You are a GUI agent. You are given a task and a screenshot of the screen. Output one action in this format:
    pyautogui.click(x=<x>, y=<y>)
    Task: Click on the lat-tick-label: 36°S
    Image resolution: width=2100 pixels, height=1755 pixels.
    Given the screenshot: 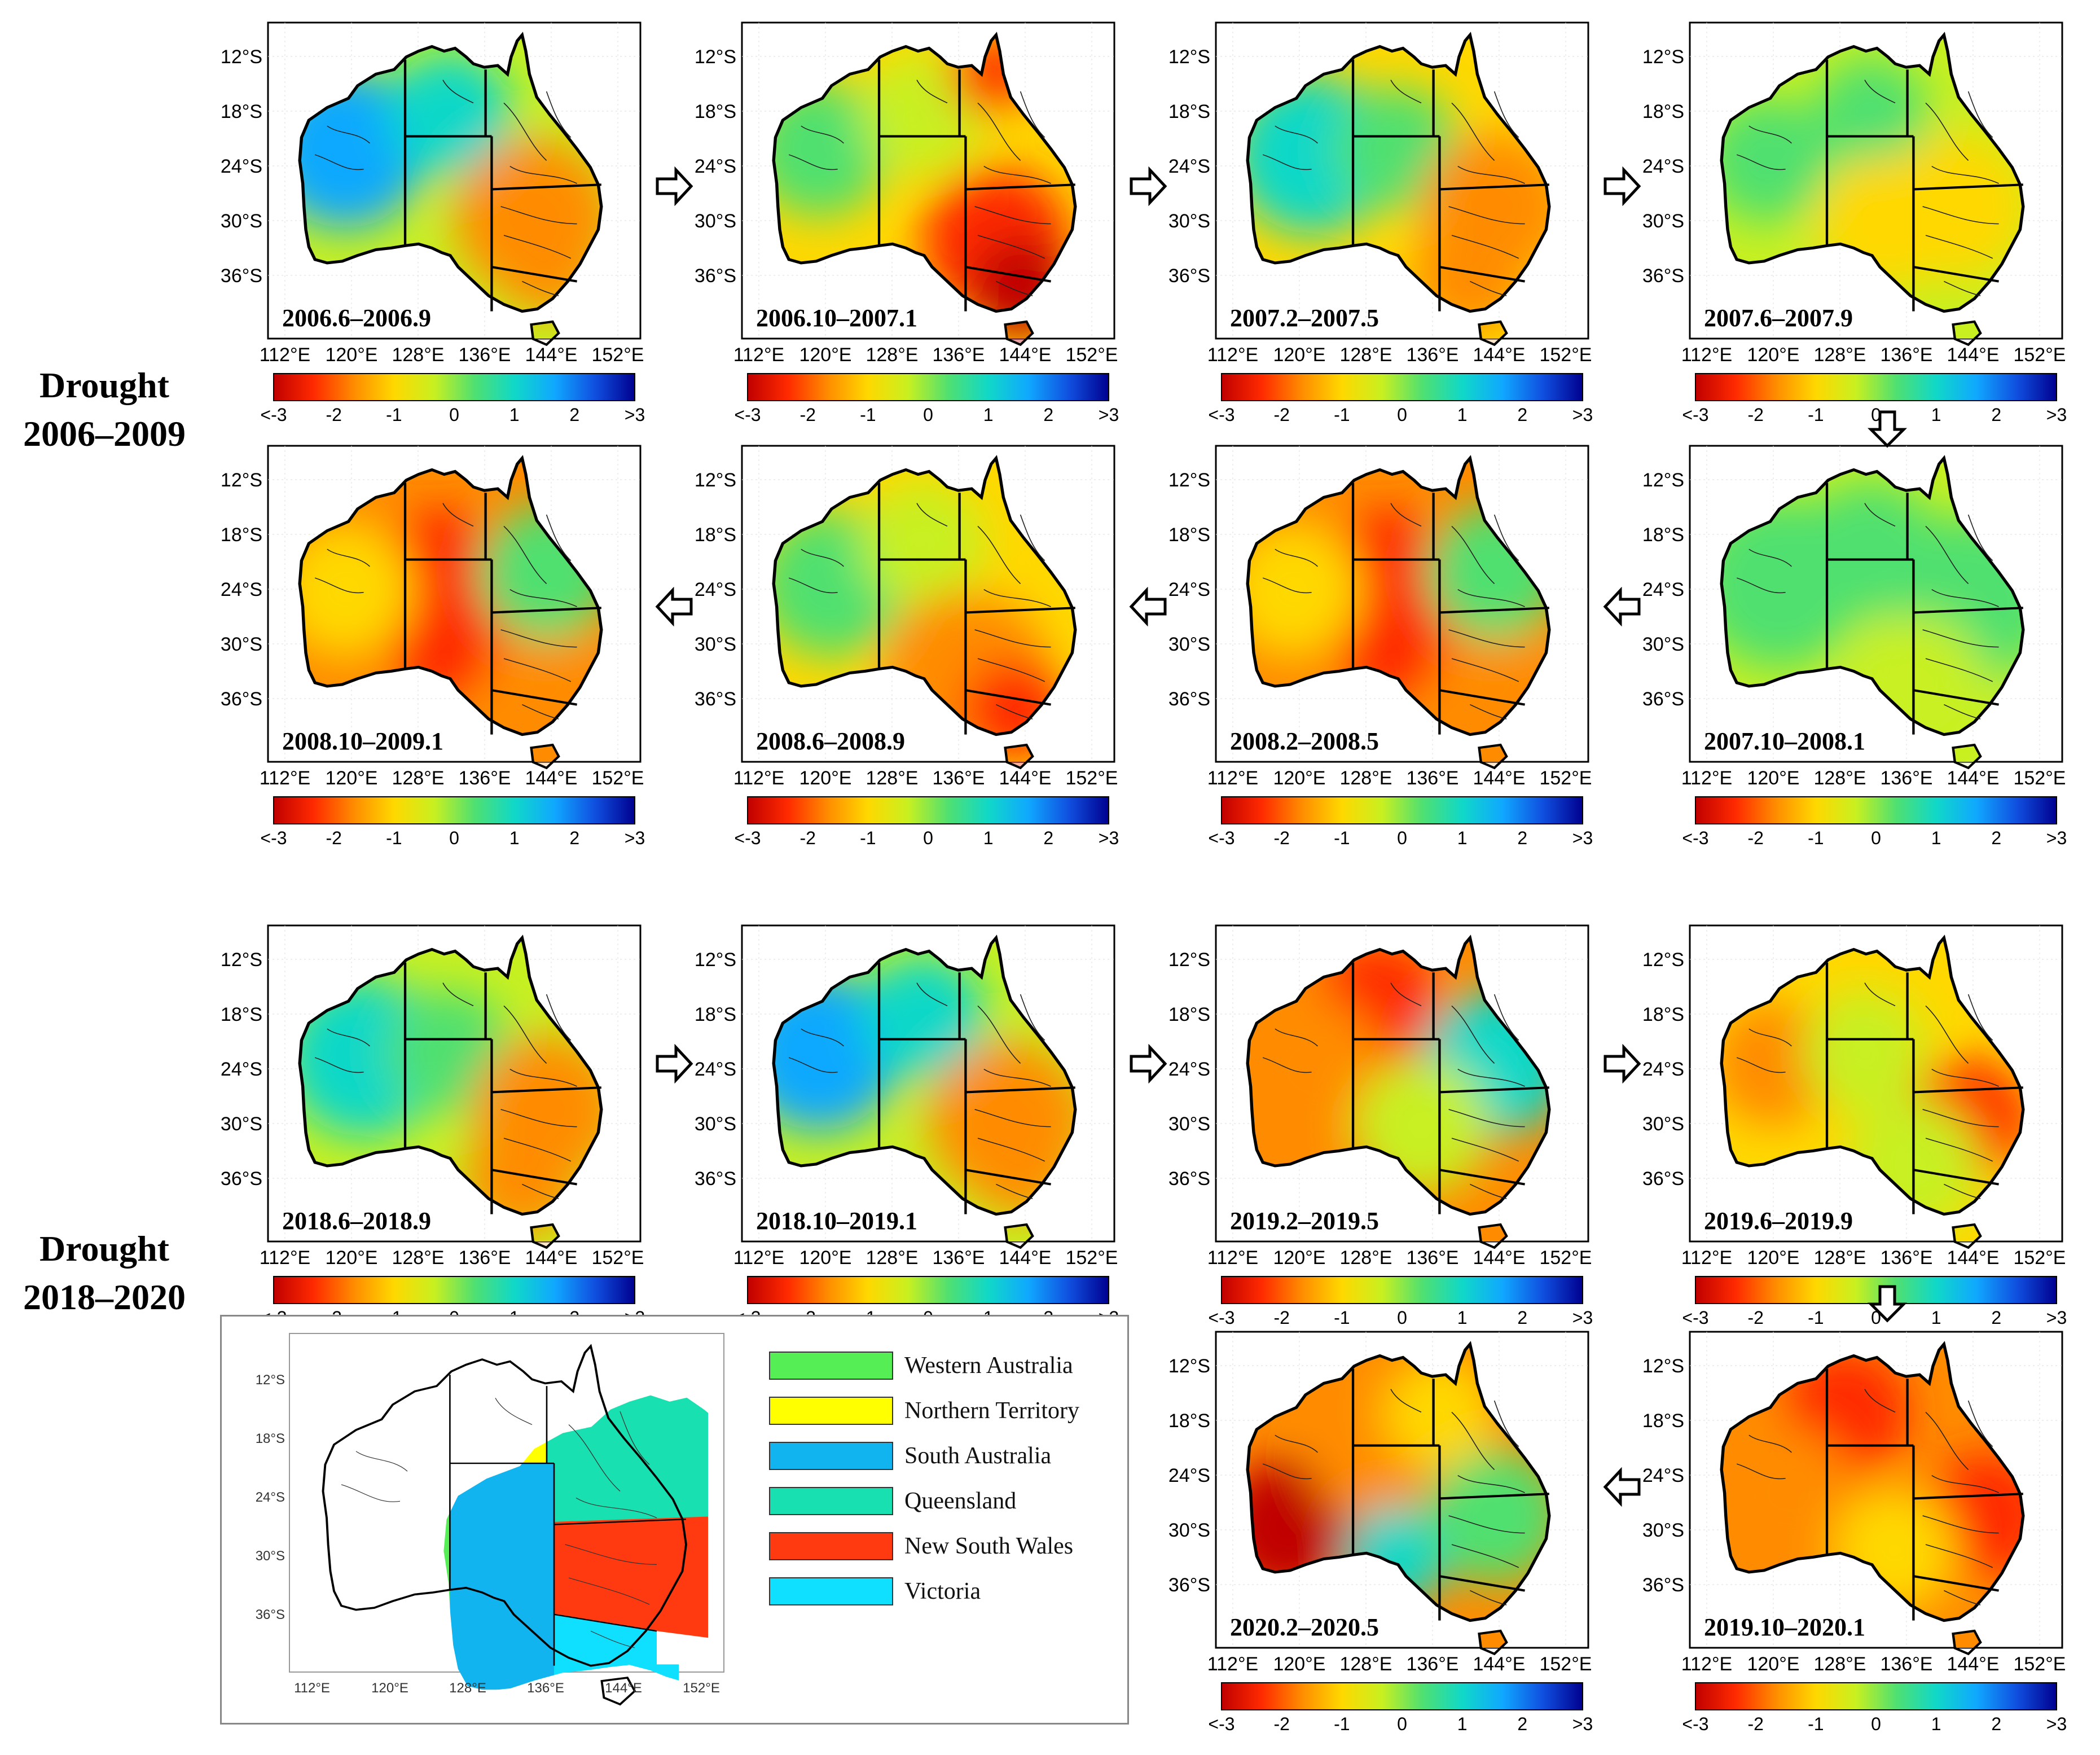 What is the action you would take?
    pyautogui.click(x=715, y=699)
    